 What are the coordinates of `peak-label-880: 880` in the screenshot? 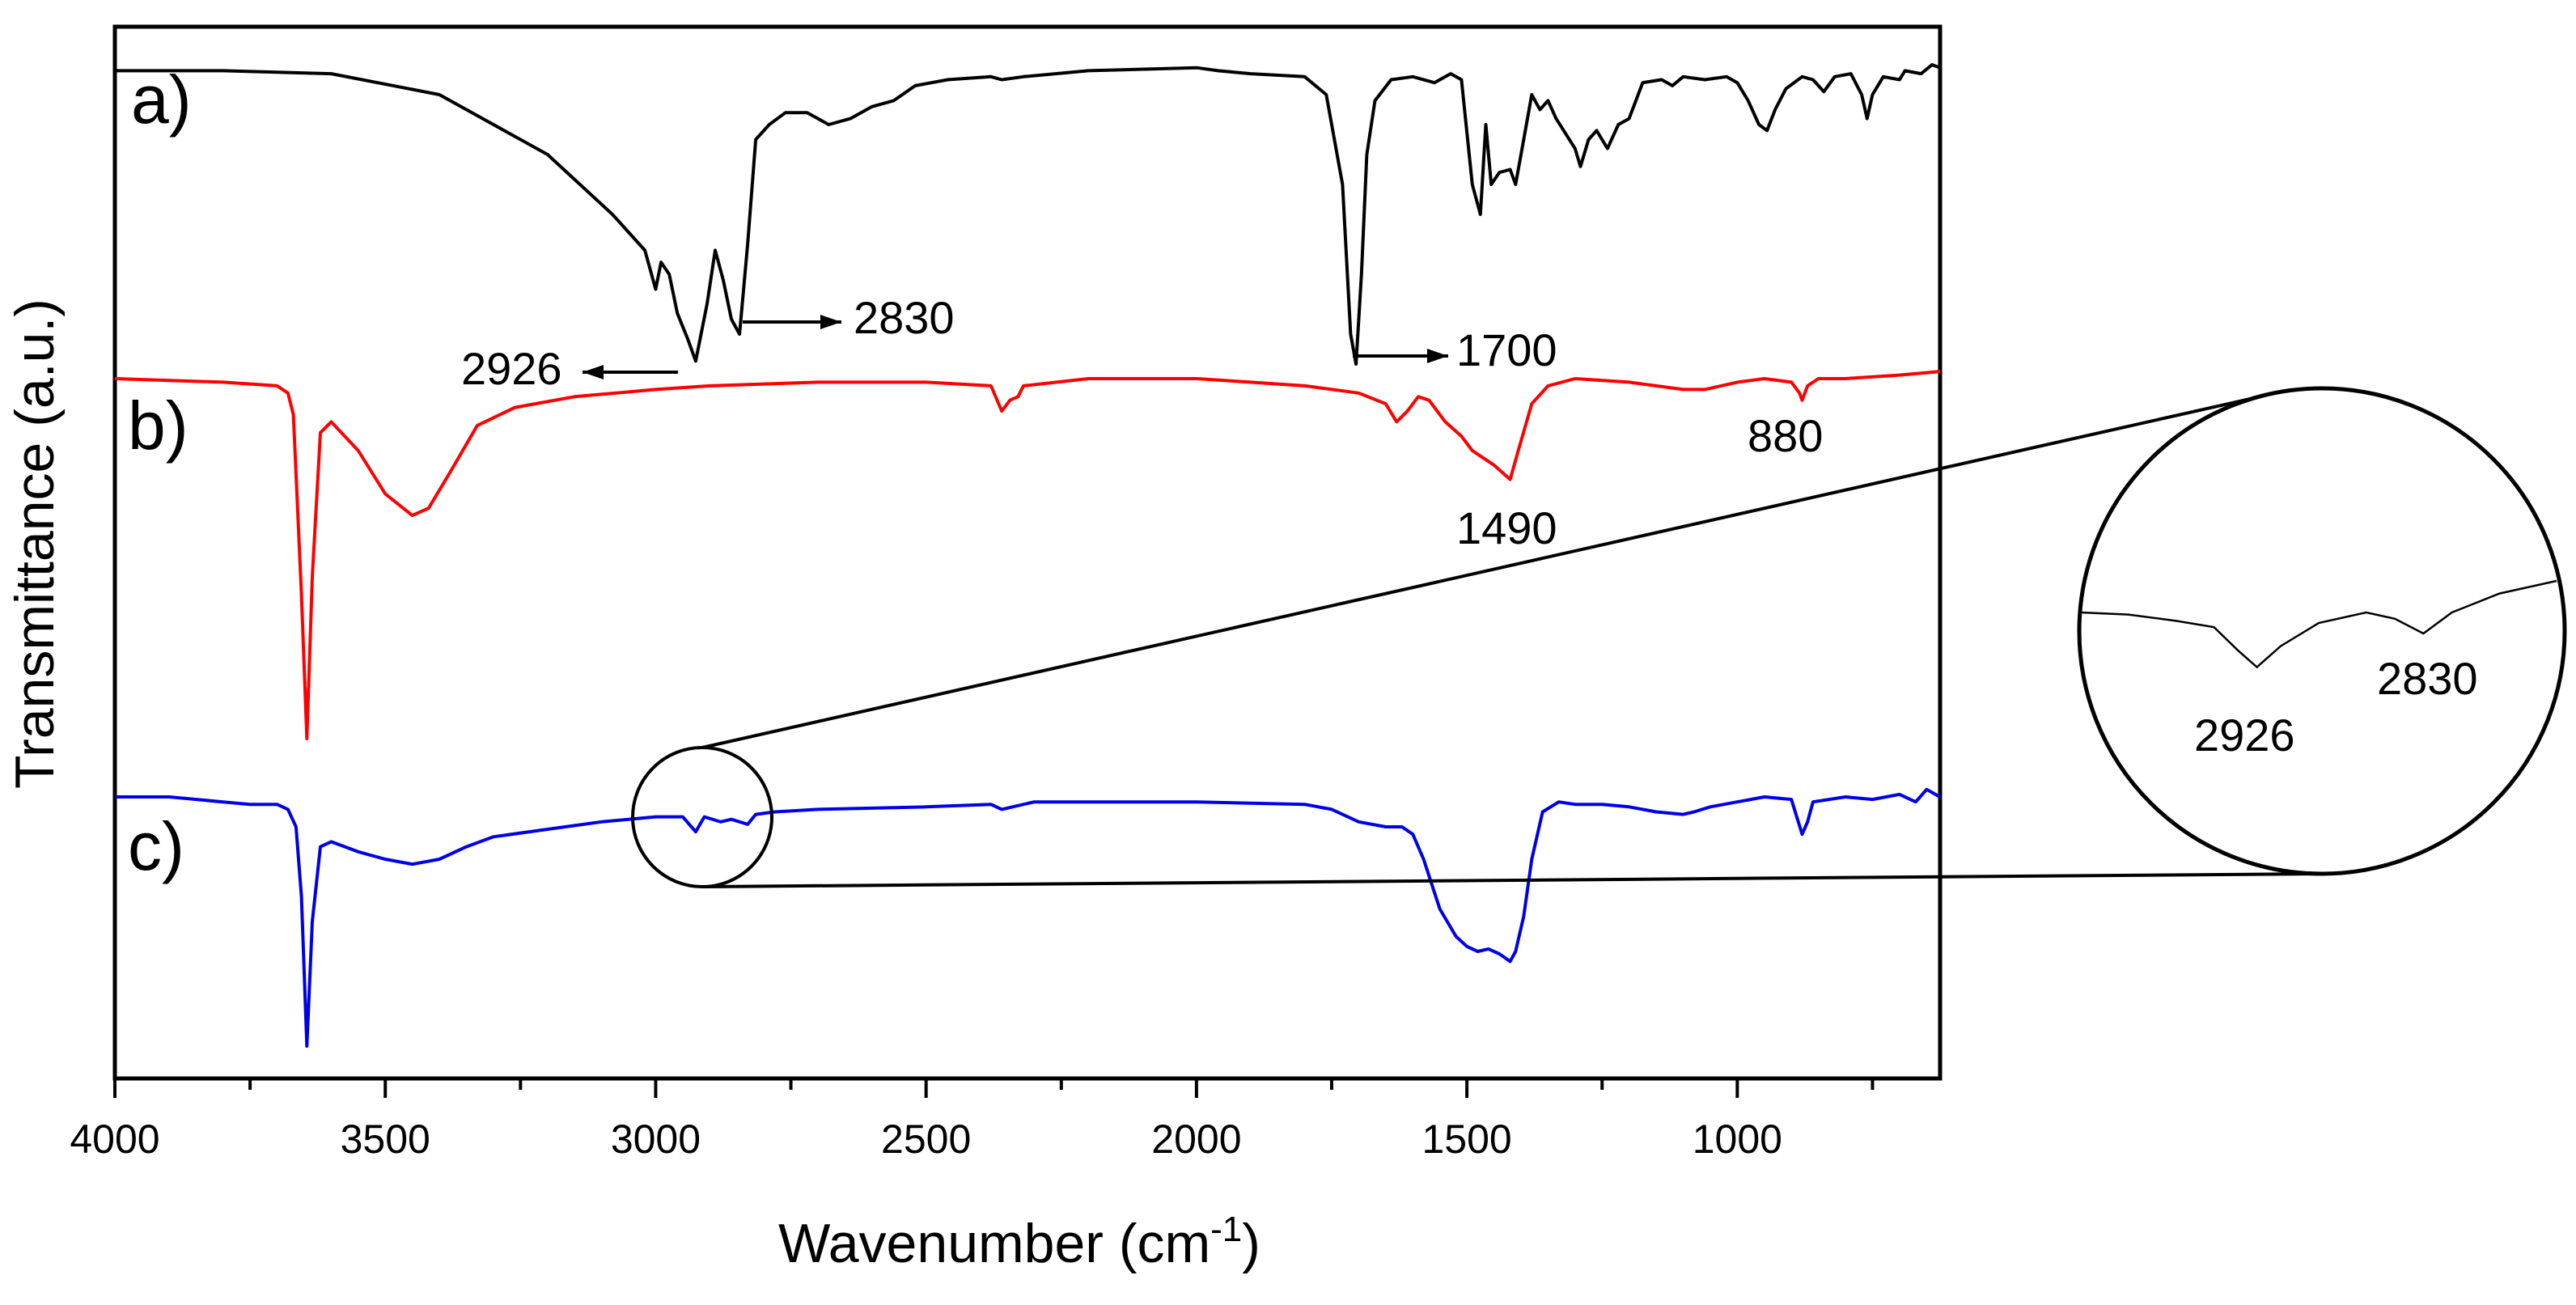 It's located at (1785, 435).